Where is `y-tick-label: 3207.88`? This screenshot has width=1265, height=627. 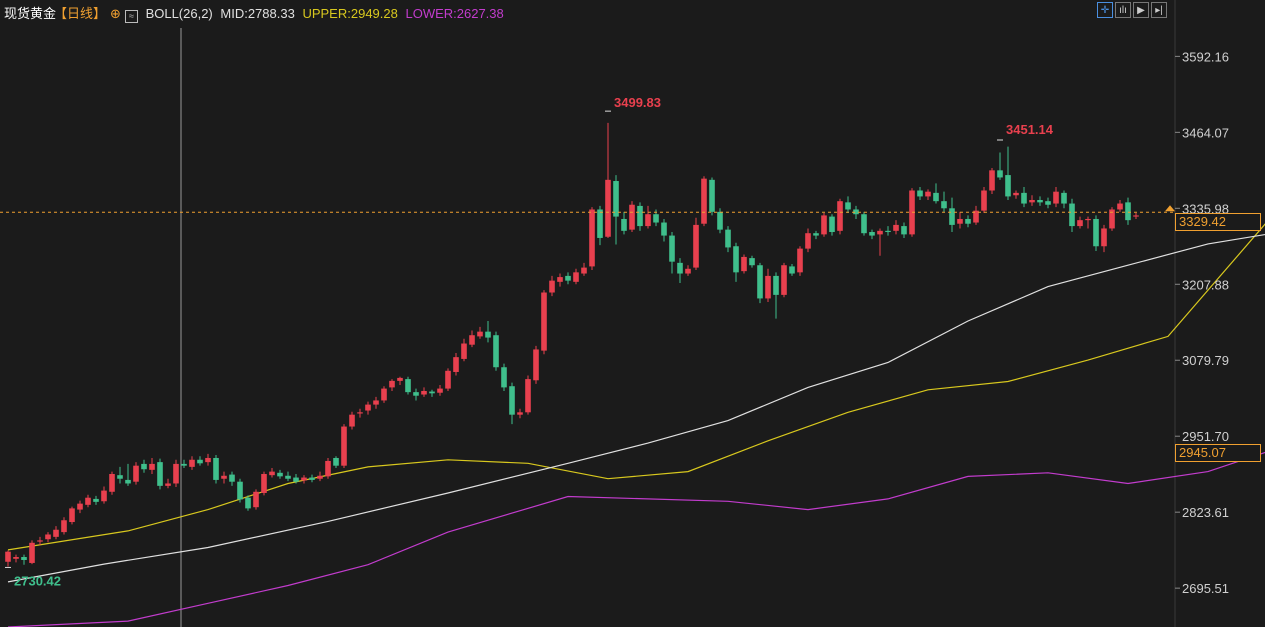 y-tick-label: 3207.88 is located at coordinates (1205, 284).